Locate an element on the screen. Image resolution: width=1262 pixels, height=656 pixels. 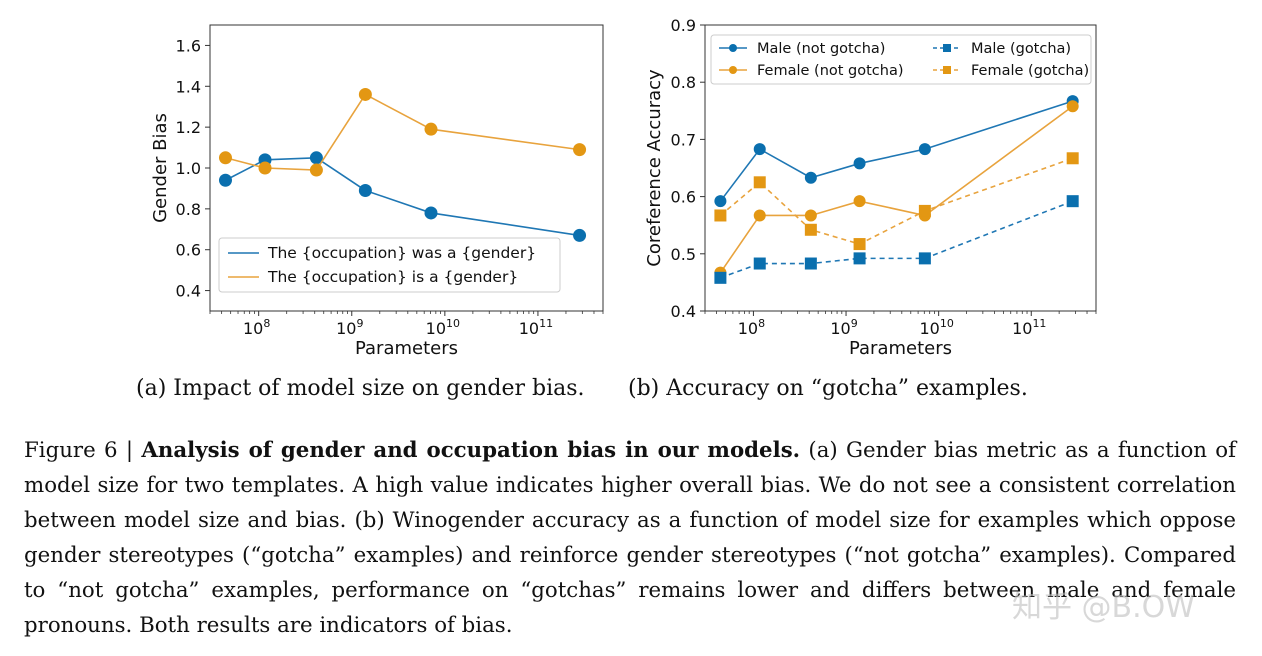
plot-frame is located at coordinates (900, 168).